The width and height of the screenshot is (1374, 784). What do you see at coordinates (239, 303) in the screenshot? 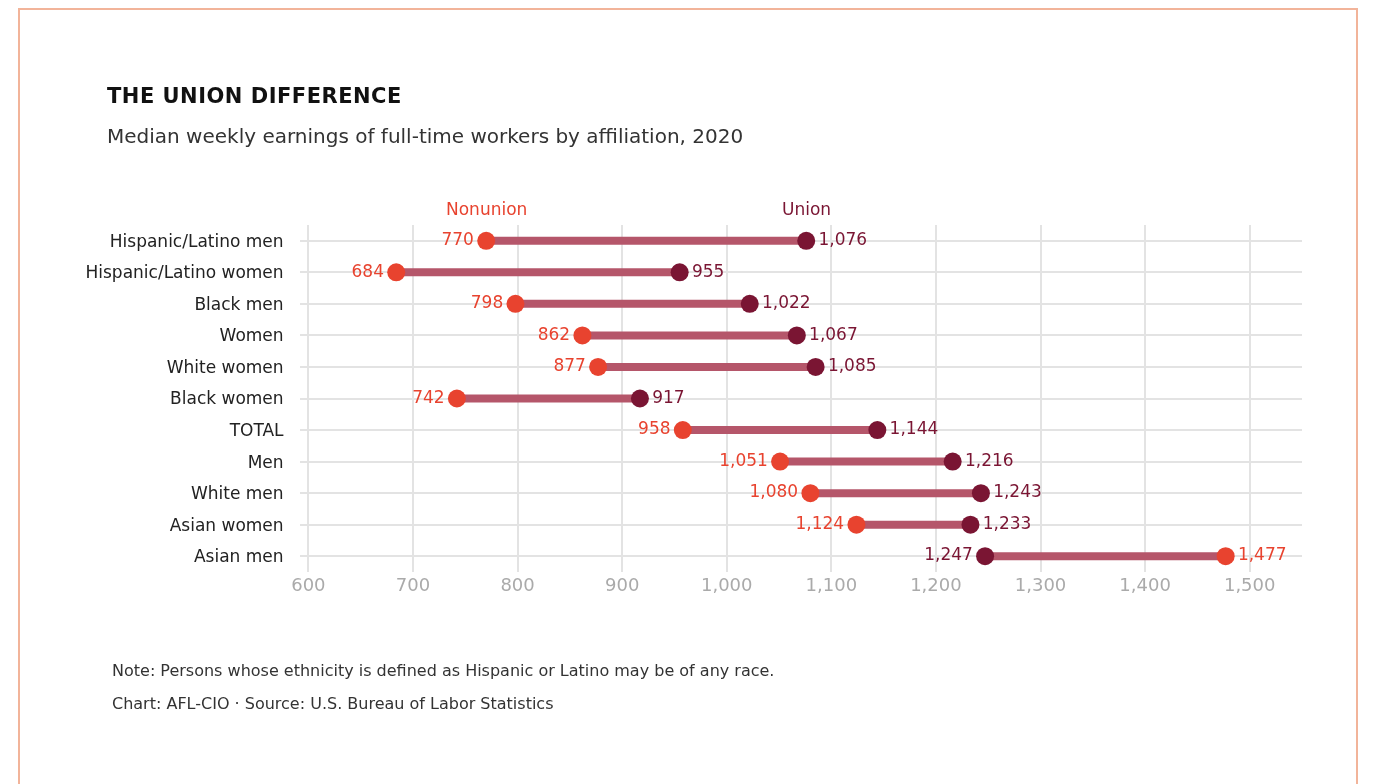
I see `y-tick-label: Black men` at bounding box center [239, 303].